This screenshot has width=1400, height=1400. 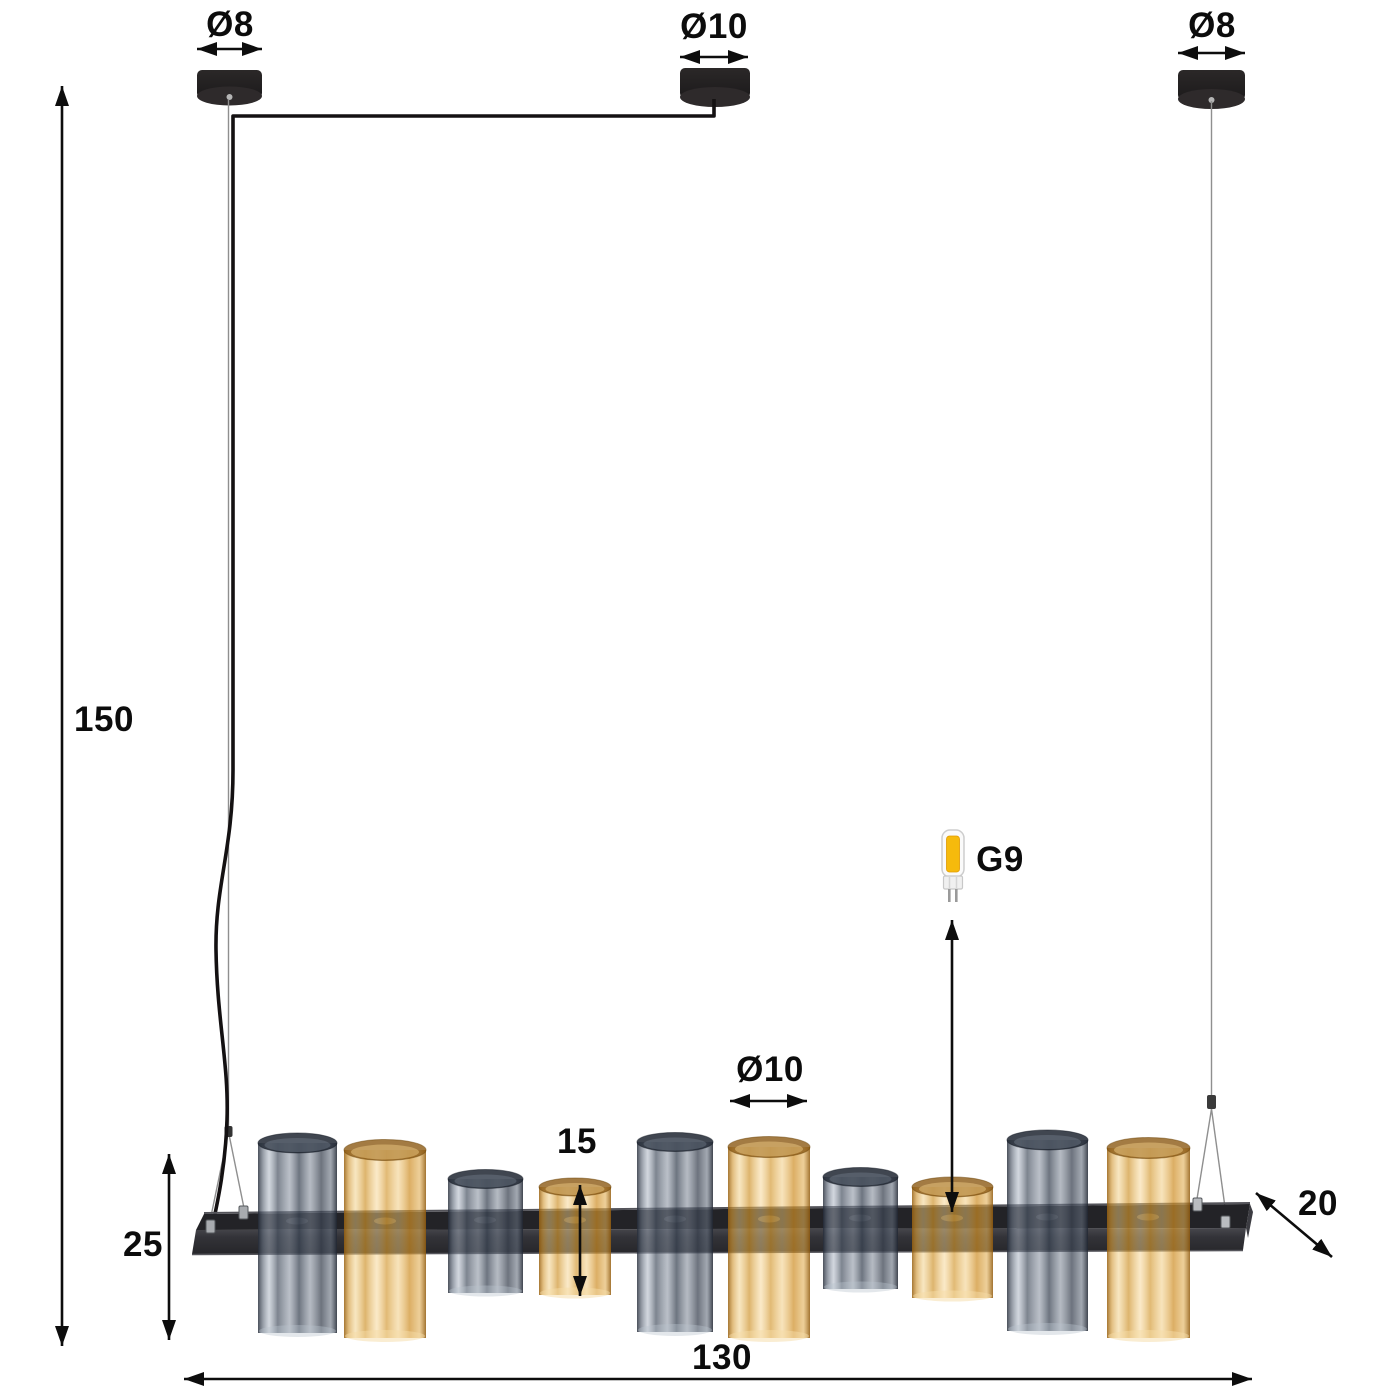 What do you see at coordinates (953, 865) in the screenshot?
I see `g9-bulb-icon` at bounding box center [953, 865].